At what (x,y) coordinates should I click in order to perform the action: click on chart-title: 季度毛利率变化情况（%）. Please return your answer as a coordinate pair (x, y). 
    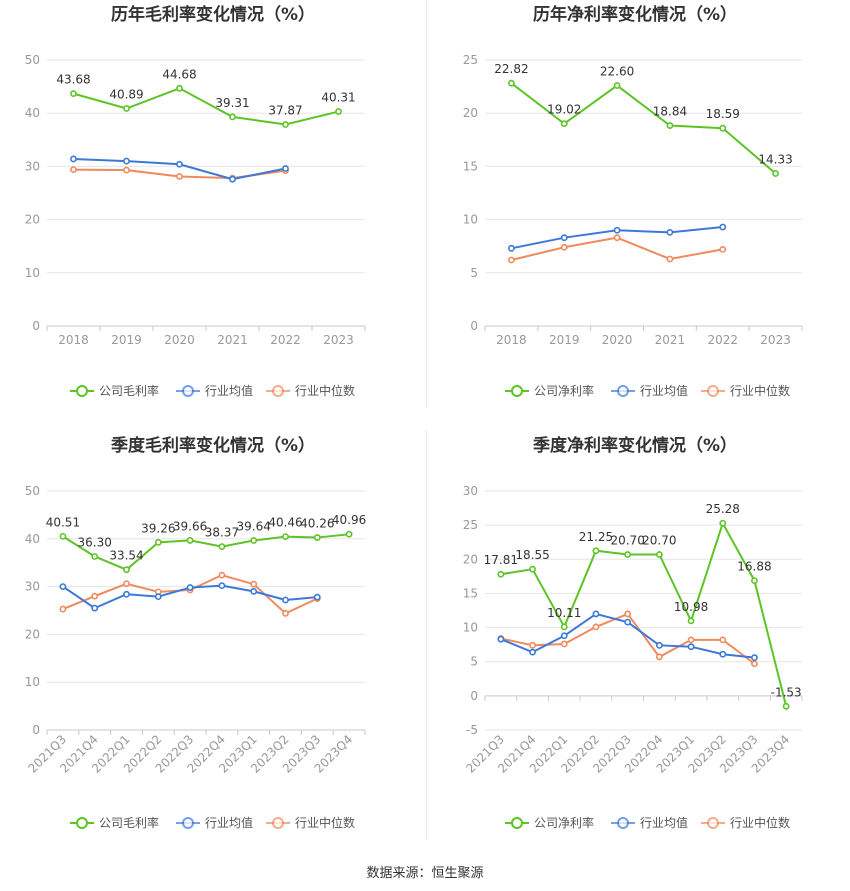
    Looking at the image, I should click on (213, 445).